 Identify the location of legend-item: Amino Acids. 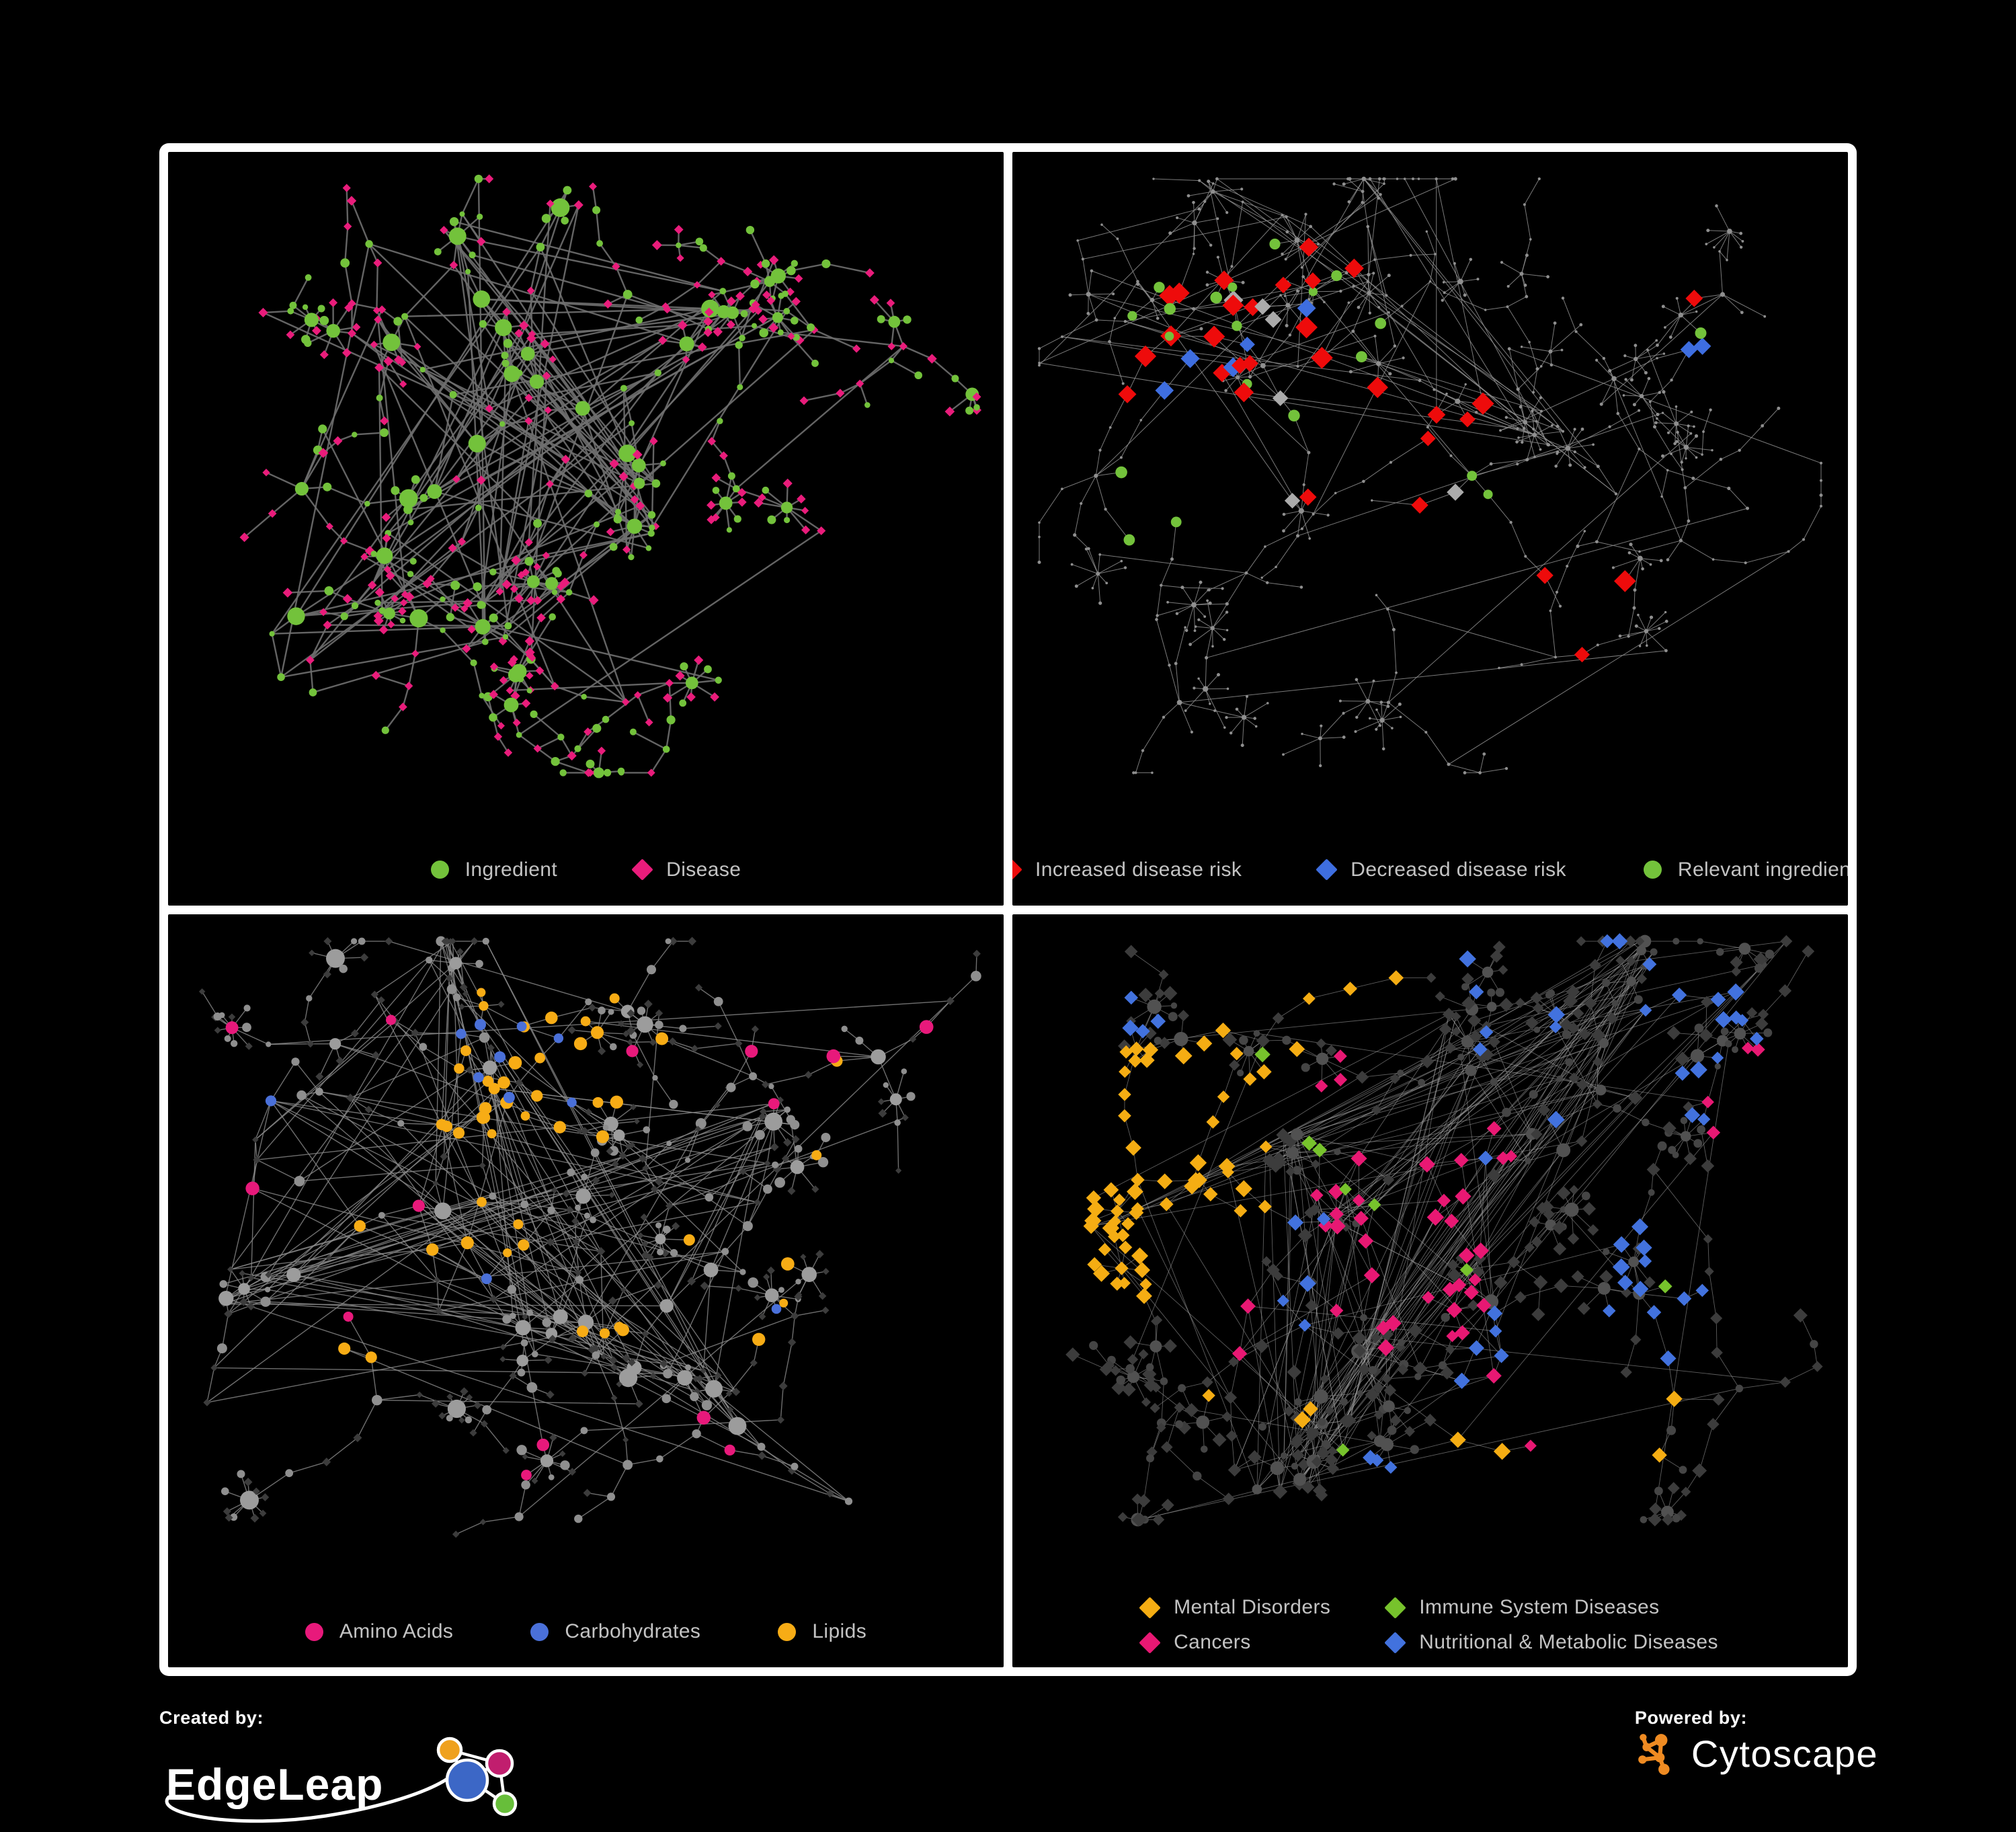
(379, 1632).